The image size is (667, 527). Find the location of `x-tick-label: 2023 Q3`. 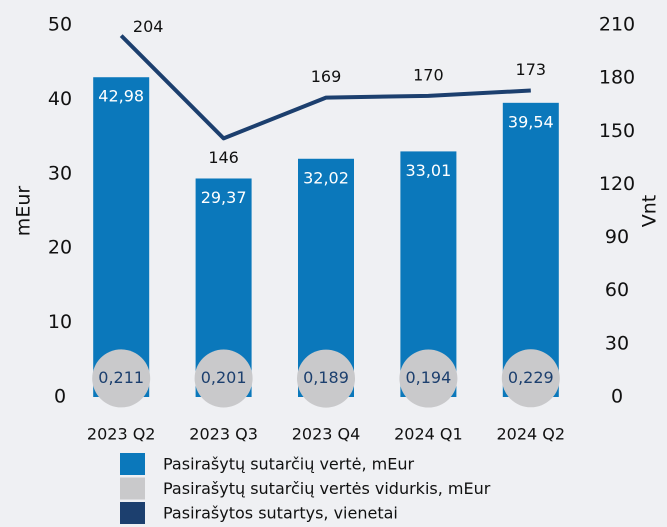

x-tick-label: 2023 Q3 is located at coordinates (223, 434).